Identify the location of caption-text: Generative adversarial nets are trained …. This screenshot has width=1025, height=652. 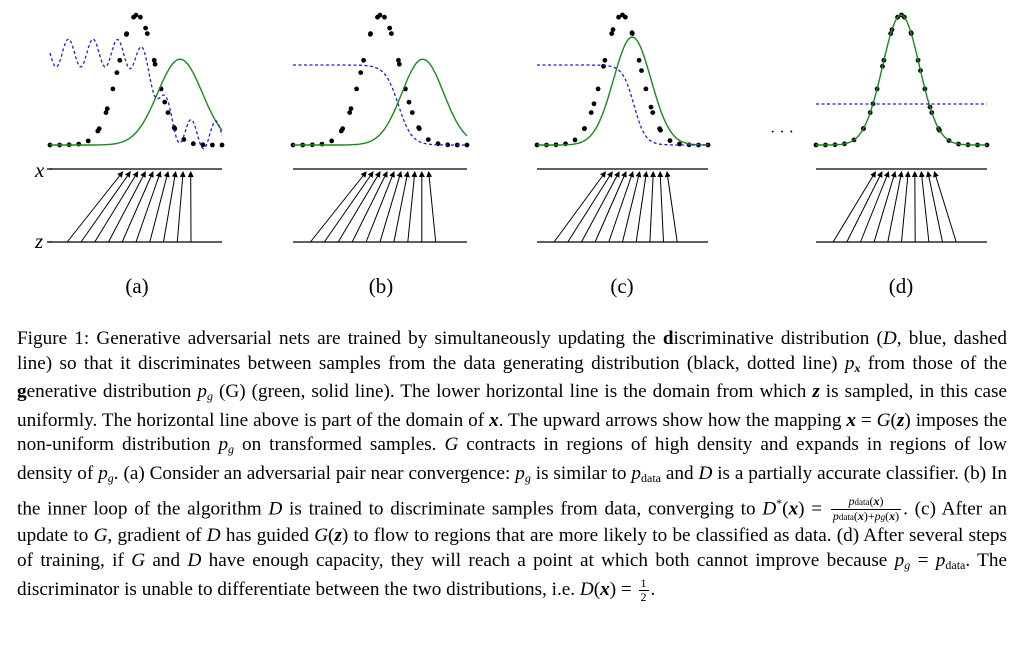
(376, 338).